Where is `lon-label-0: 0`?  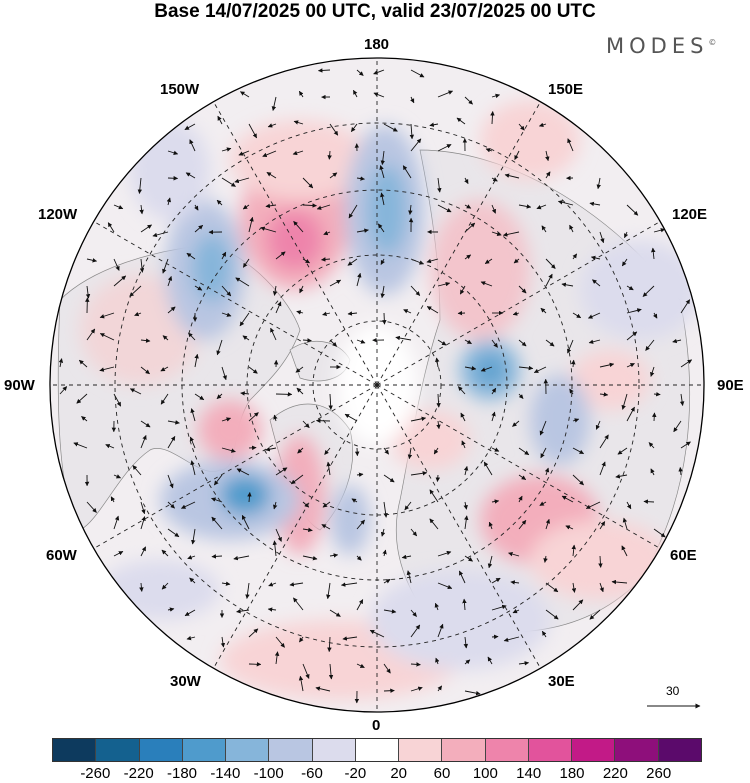
lon-label-0: 0 is located at coordinates (376, 725).